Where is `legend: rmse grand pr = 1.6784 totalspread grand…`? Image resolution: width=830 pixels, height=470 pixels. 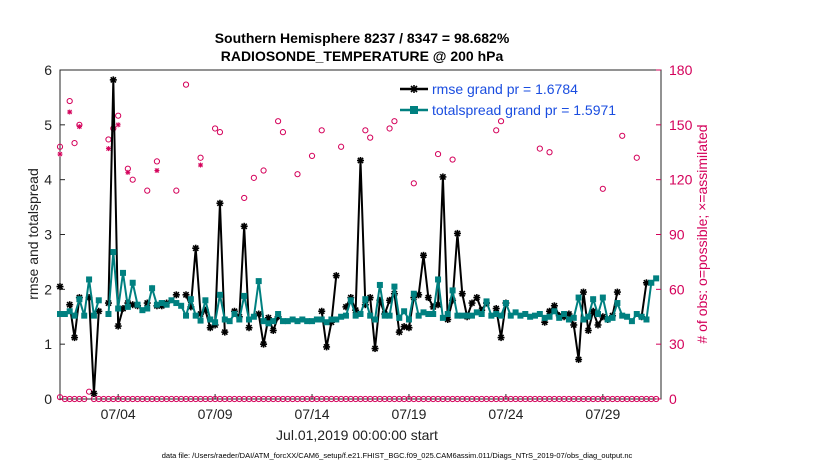
legend: rmse grand pr = 1.6784 totalspread grand… is located at coordinates (508, 99).